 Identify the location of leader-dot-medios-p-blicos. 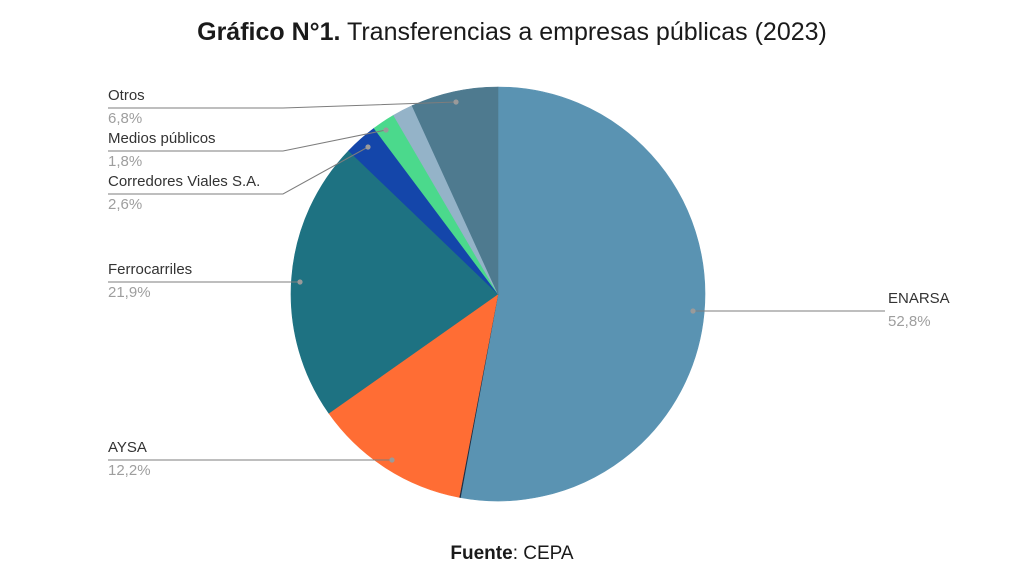
(386, 130).